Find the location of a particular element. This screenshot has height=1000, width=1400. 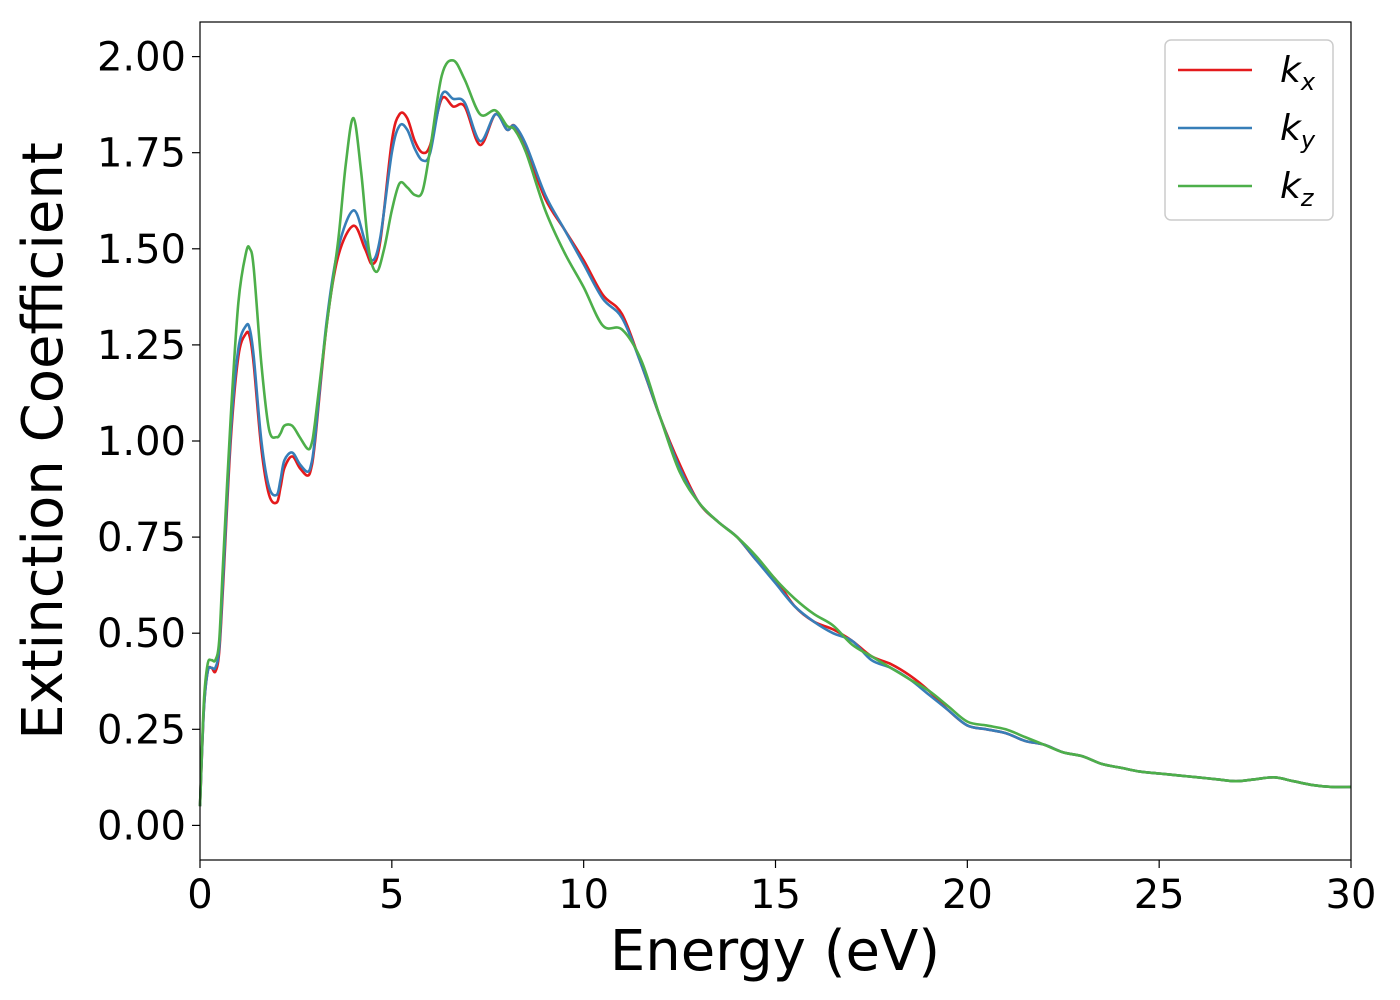

y-tick-label: 0.00 is located at coordinates (141, 826).